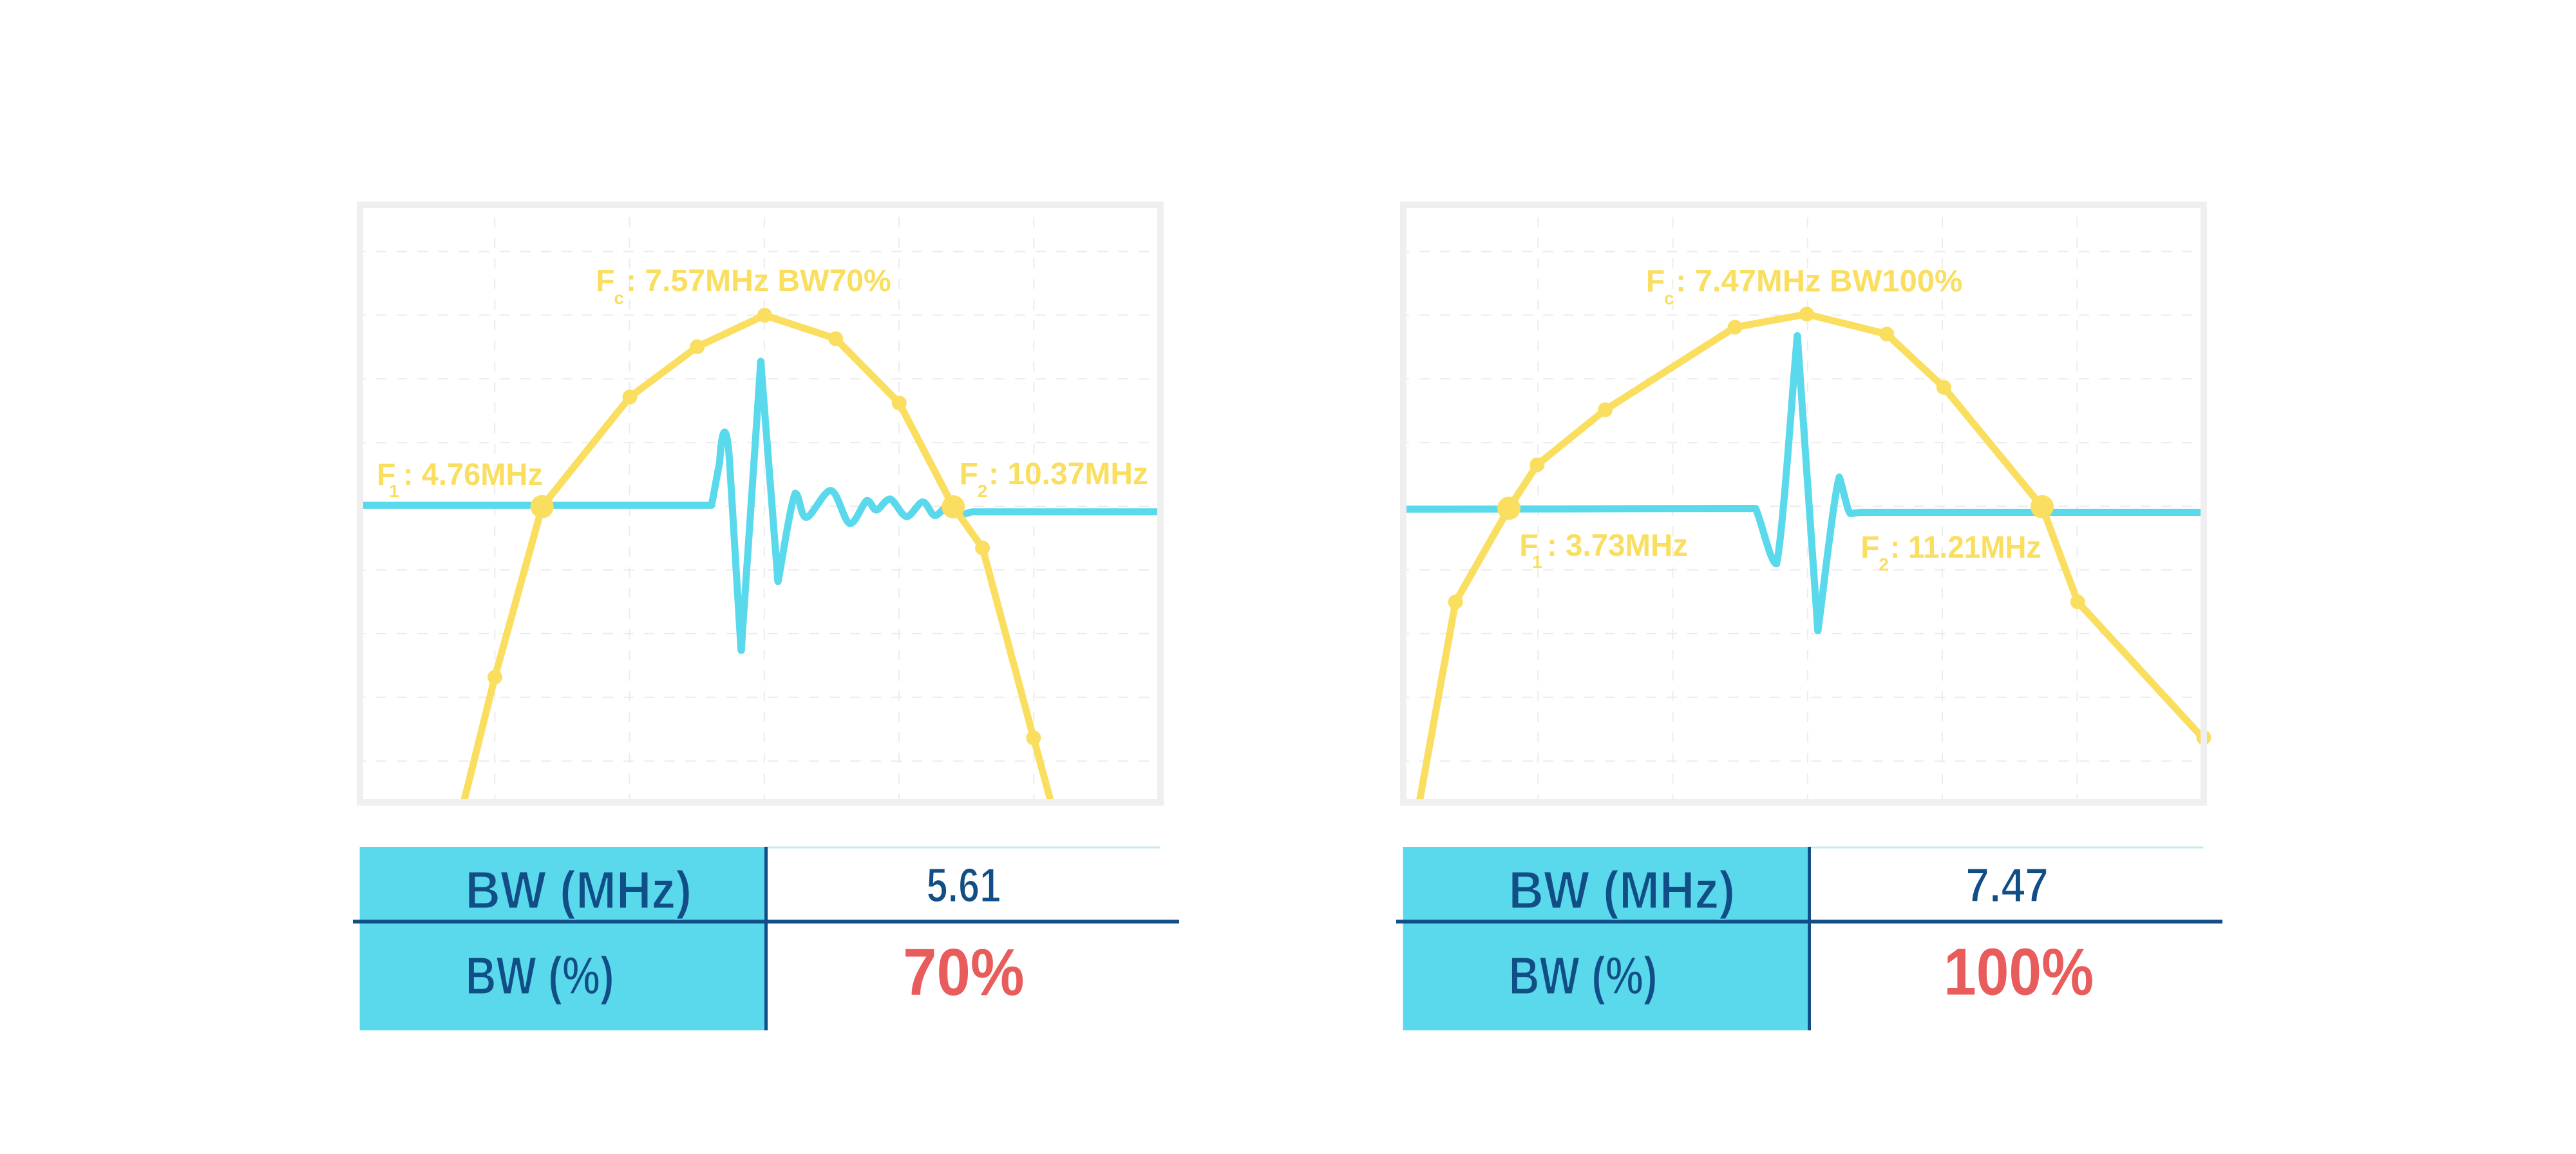  Describe the element at coordinates (1966, 548) in the screenshot. I see `svg-text:: 11.21MHz: : 11.21MHz` at that location.